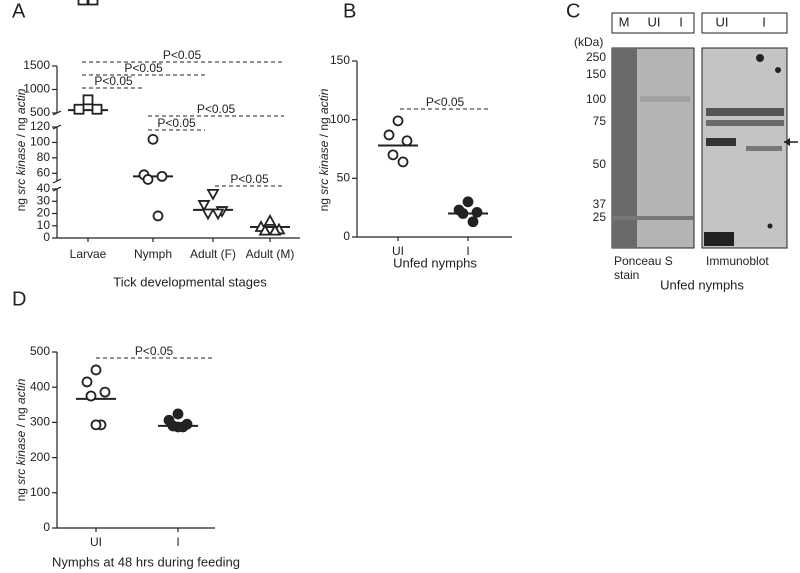 The image size is (800, 573). Describe the element at coordinates (704, 130) in the screenshot. I see `blot-panel` at that location.